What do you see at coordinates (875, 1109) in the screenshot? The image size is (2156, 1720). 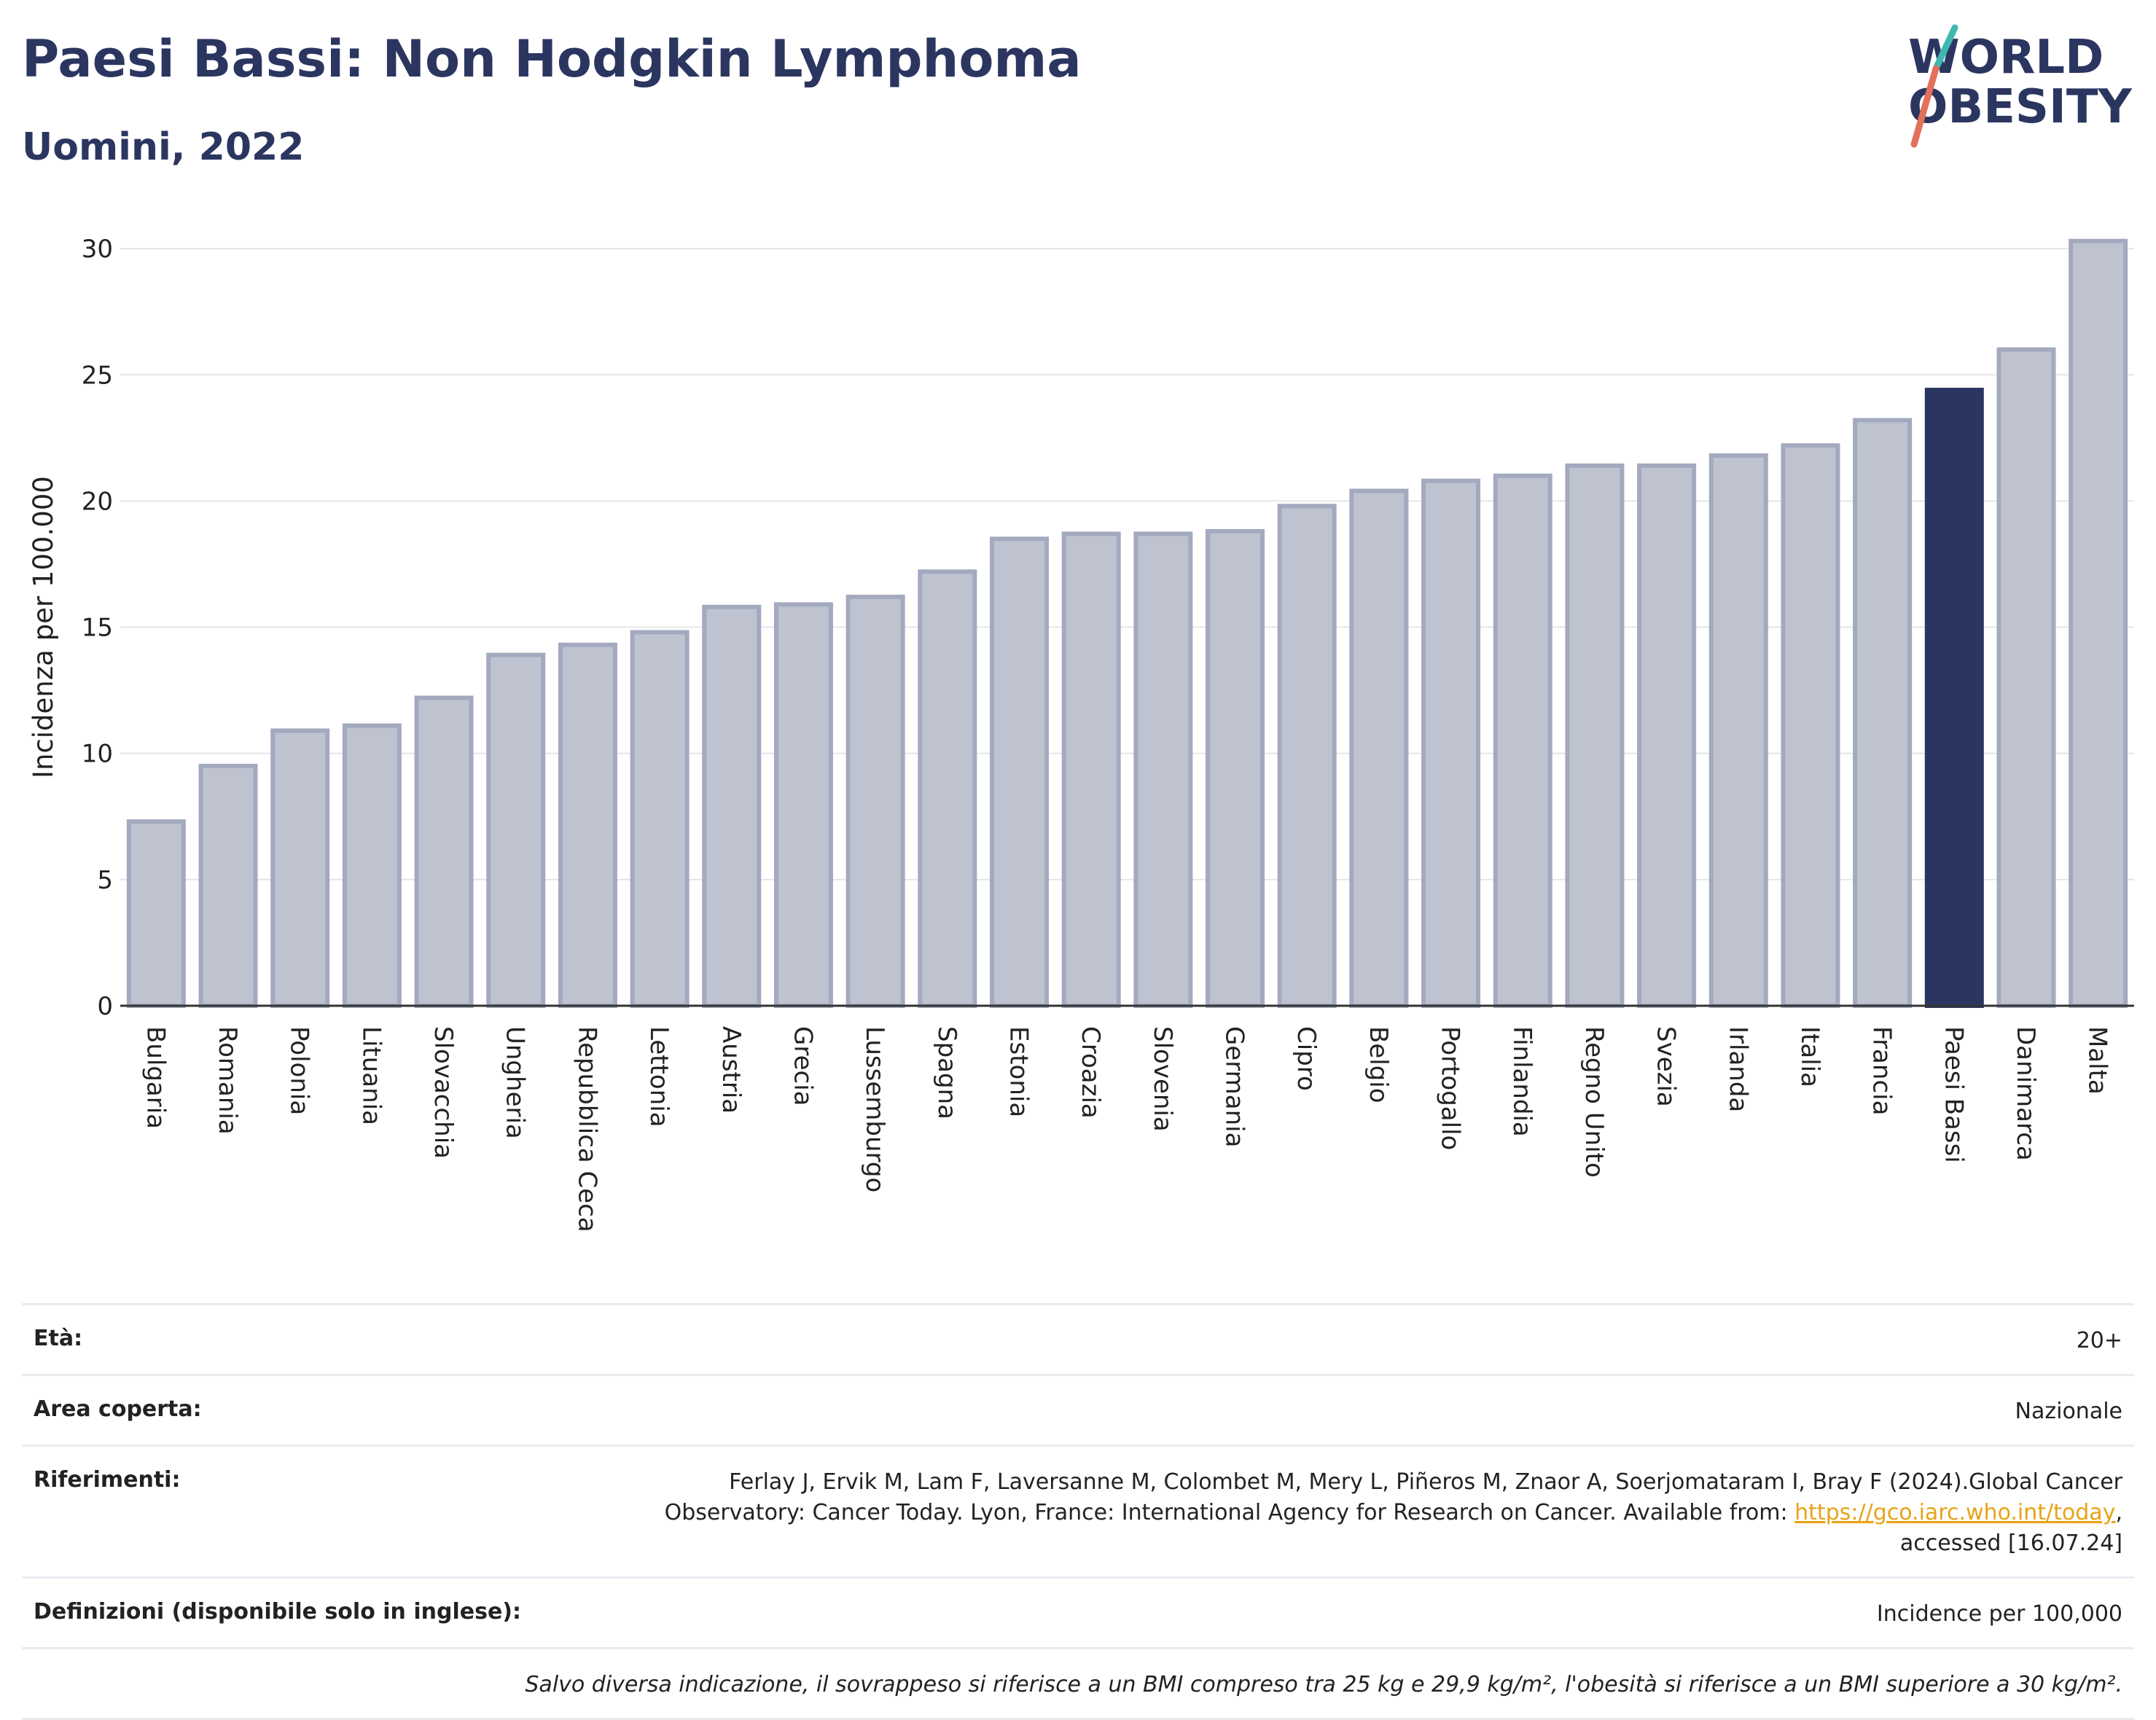 I see `x-tick-label: Lussemburgo` at bounding box center [875, 1109].